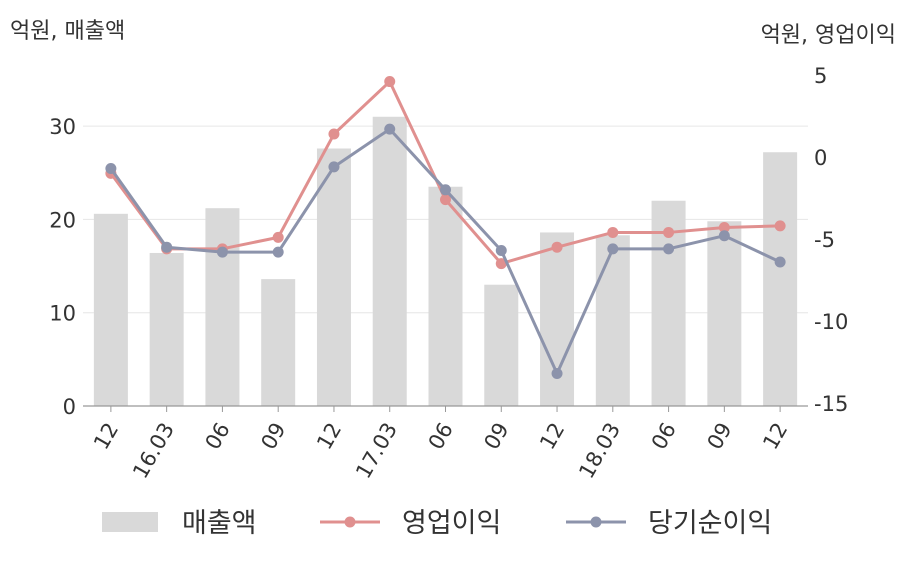 This screenshot has height=580, width=908. What do you see at coordinates (130, 522) in the screenshot?
I see `legend-swatch` at bounding box center [130, 522].